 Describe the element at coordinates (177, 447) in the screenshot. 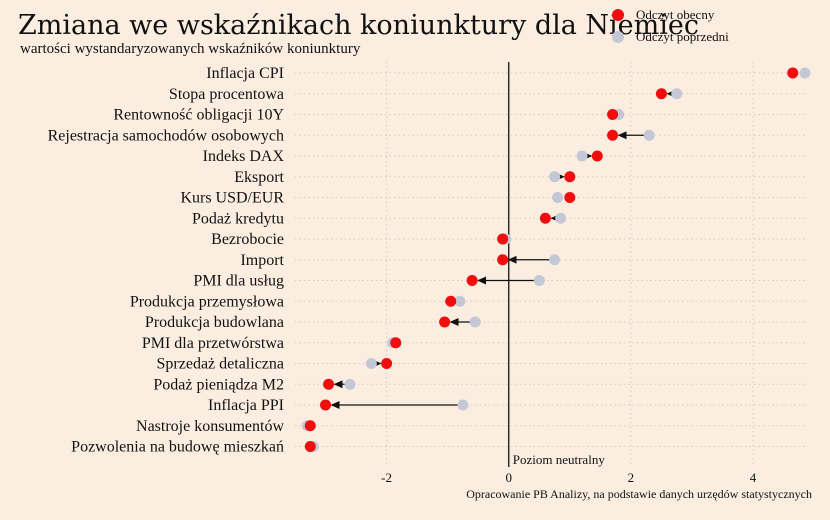

I see `category-label-18: Pozwolenia na budowę mieszkań` at that location.